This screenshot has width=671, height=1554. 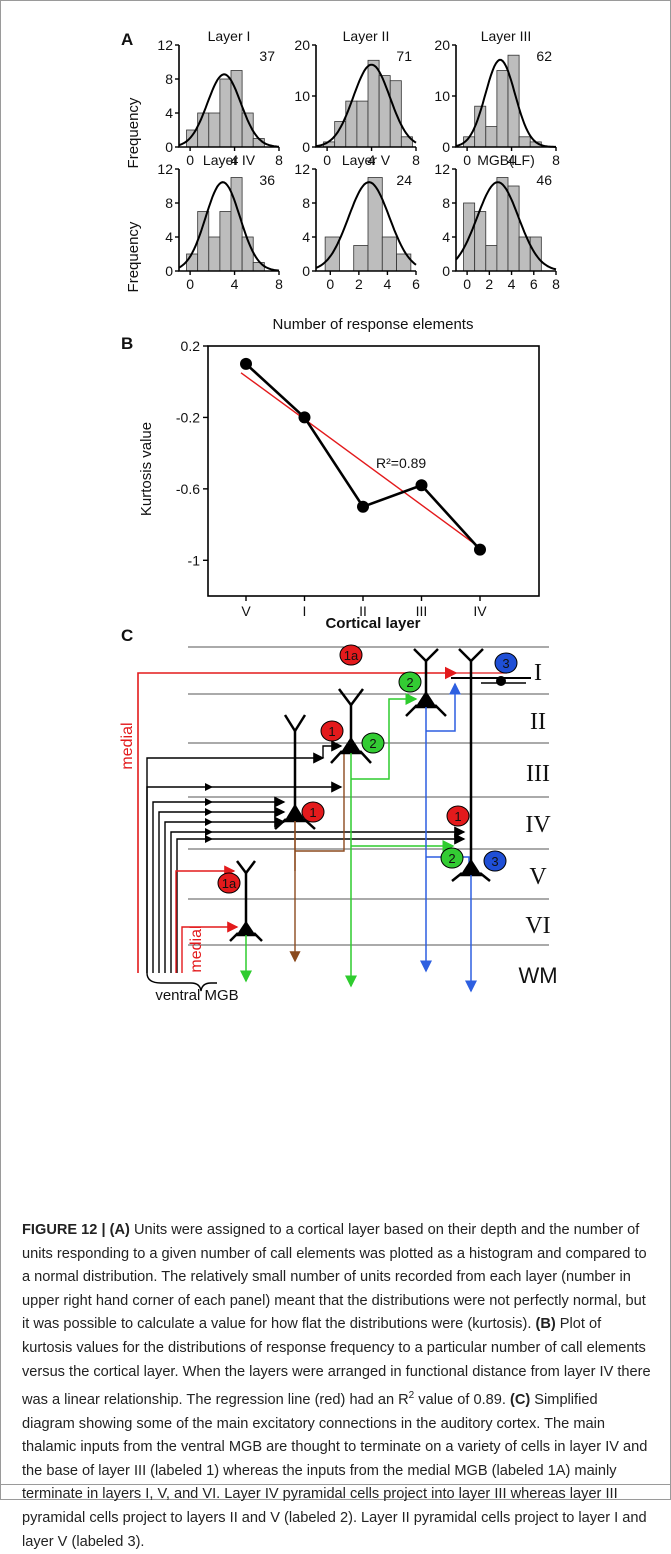 I want to click on brown-axon, so click(x=320, y=855).